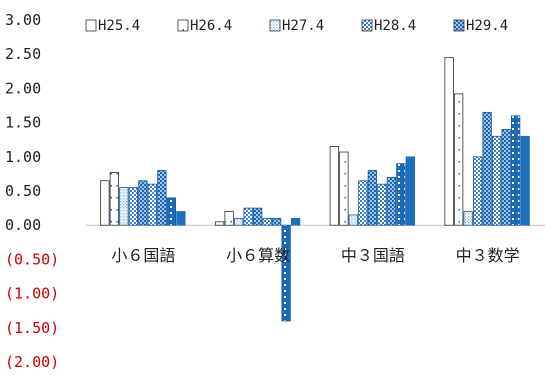 This screenshot has width=553, height=383. I want to click on y-tick-label: 3.00, so click(23, 20).